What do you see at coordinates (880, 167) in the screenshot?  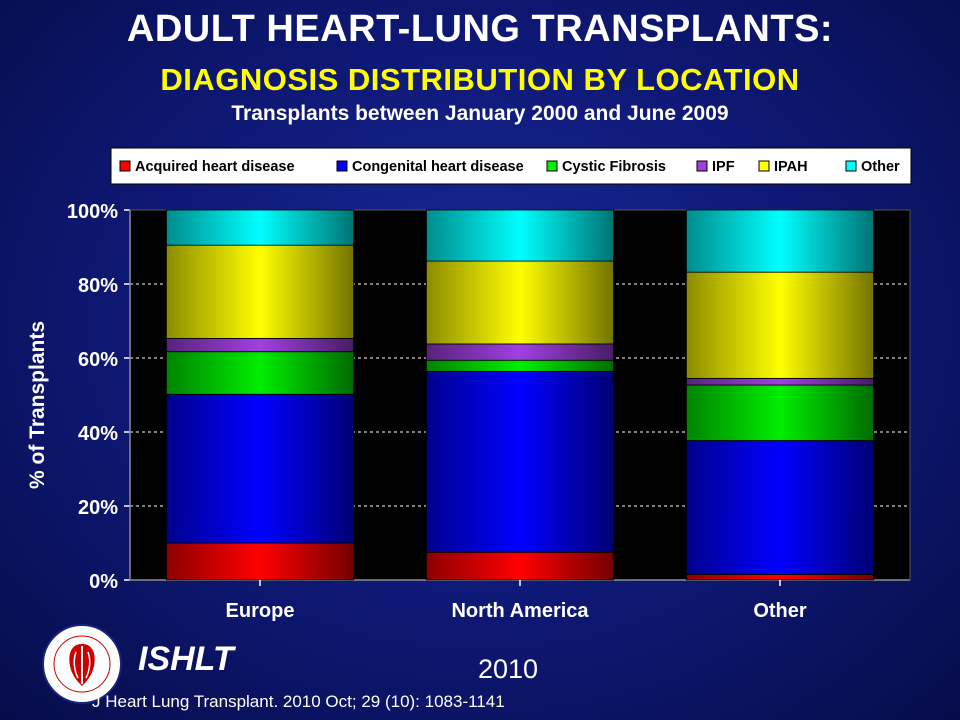 I see `legend-label: Other` at bounding box center [880, 167].